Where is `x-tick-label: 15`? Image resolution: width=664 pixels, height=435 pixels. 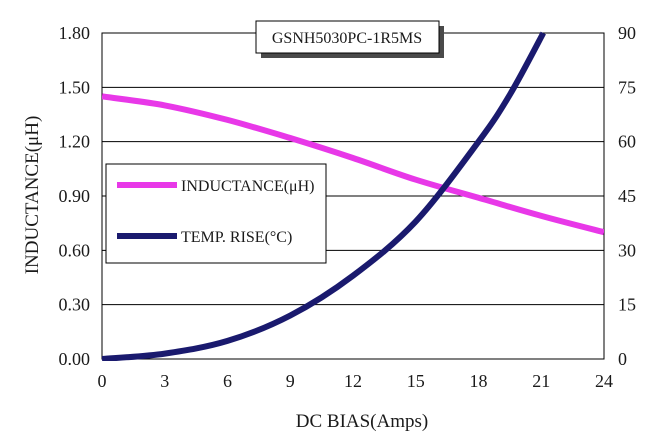
x-tick-label: 15 is located at coordinates (416, 381).